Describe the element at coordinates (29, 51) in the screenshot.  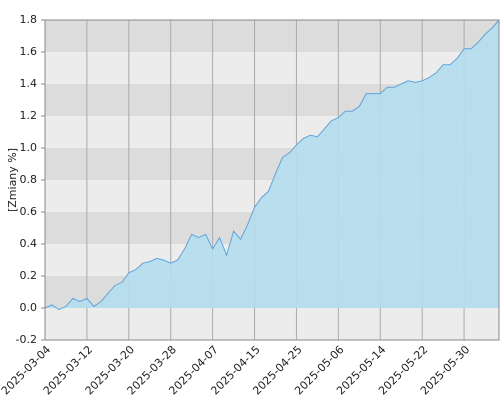
I see `y-tick-label: 1.6` at that location.